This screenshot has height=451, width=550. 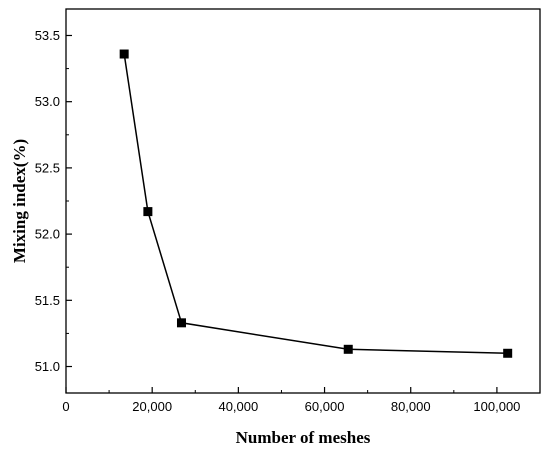 What do you see at coordinates (238, 406) in the screenshot?
I see `x-tick-label: 40,000` at bounding box center [238, 406].